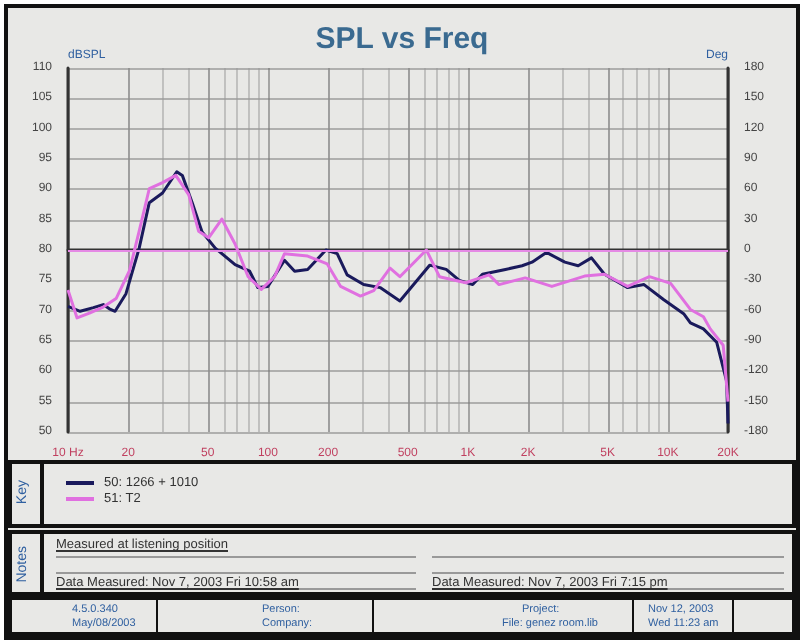  Describe the element at coordinates (402, 39) in the screenshot. I see `chart-title: SPL vs Freq` at that location.